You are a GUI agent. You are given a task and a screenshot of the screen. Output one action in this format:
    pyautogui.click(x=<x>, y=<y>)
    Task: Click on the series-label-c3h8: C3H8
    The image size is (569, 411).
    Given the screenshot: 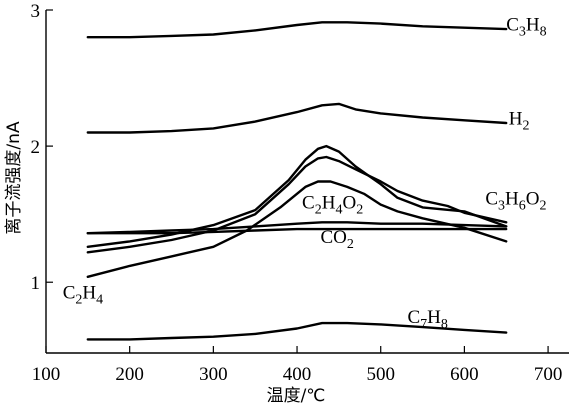 What is the action you would take?
    pyautogui.click(x=526, y=26)
    